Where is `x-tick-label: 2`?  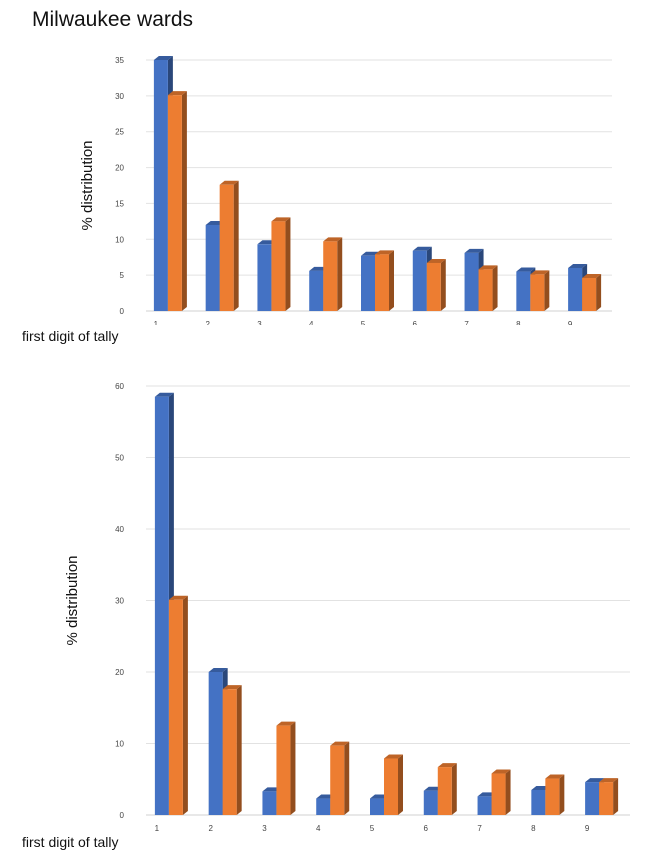
x-tick-label: 2 is located at coordinates (207, 322).